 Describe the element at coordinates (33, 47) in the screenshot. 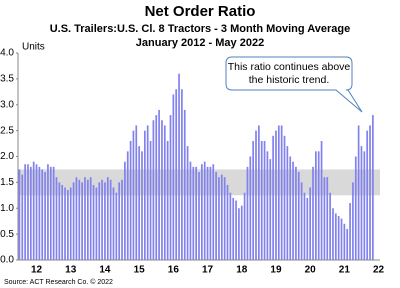

I see `y-axis-label: Units` at that location.